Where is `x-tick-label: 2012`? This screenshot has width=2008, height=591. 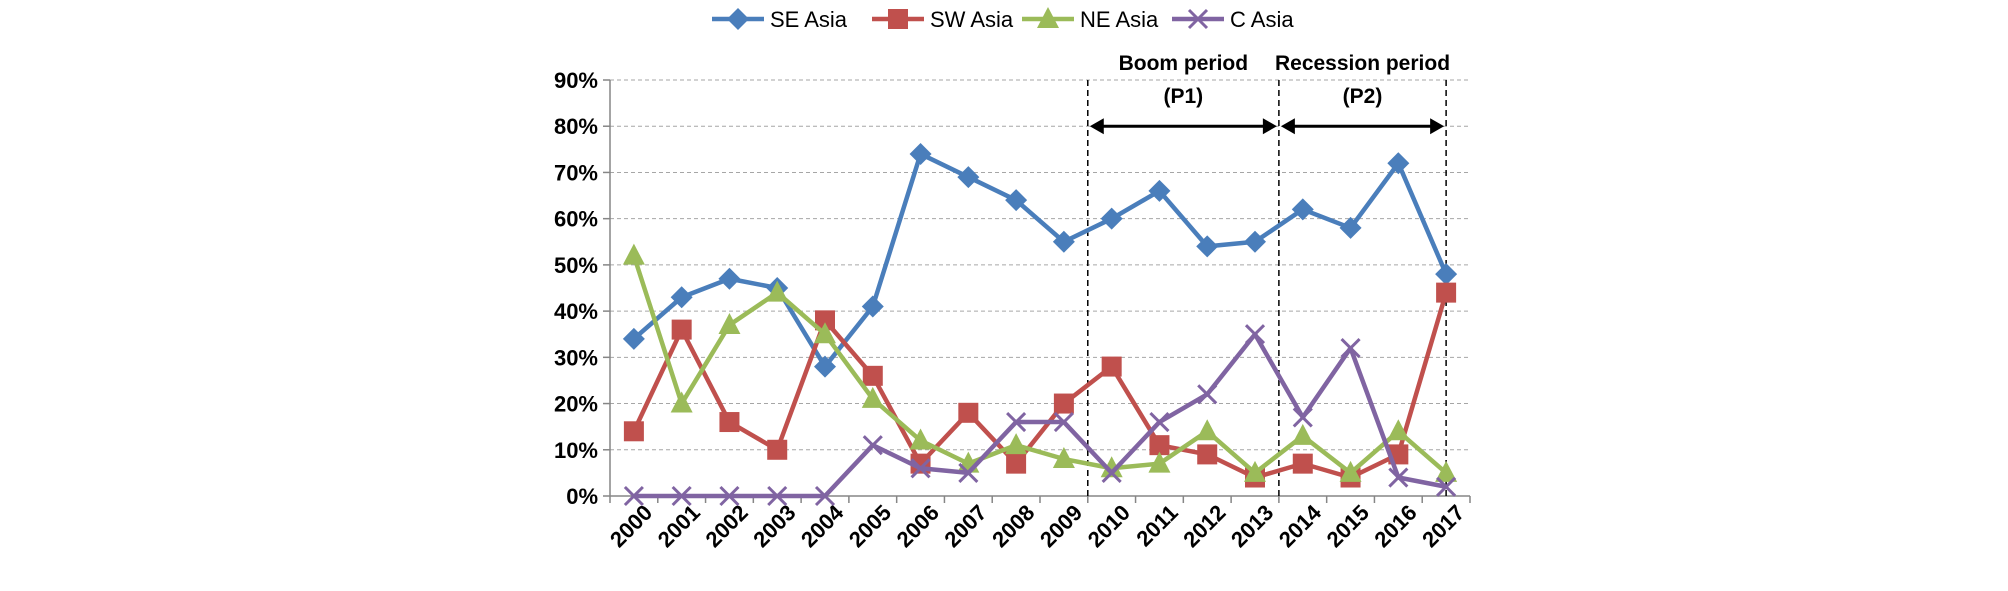 x-tick-label: 2012 is located at coordinates (1204, 526).